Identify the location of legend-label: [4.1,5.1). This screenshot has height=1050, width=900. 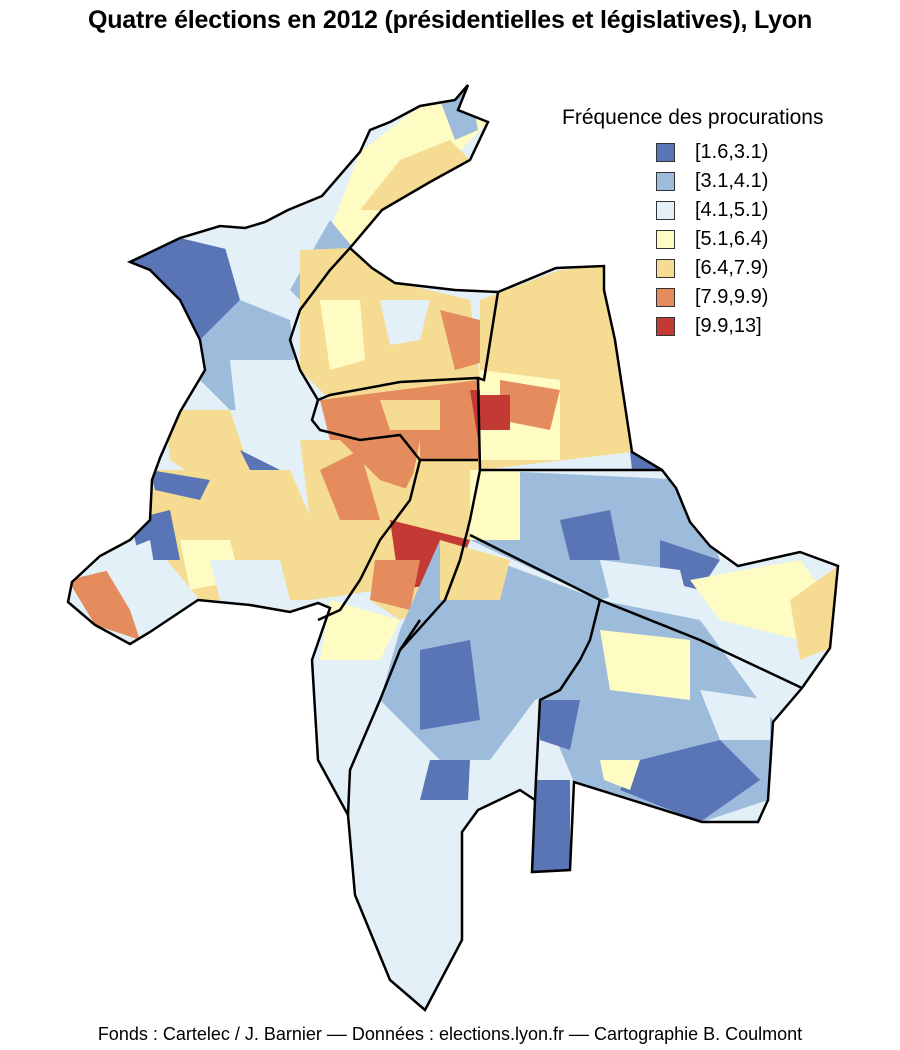
(732, 210).